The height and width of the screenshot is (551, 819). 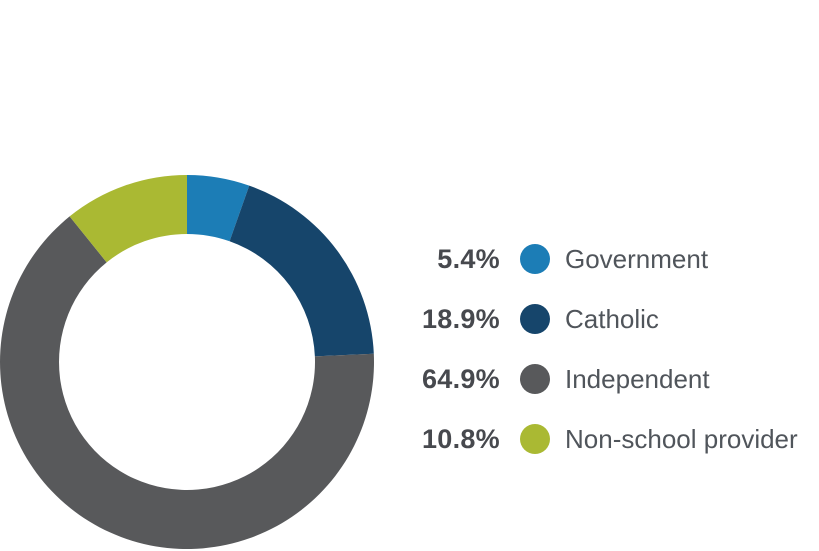 What do you see at coordinates (637, 378) in the screenshot?
I see `legend-label: Independent` at bounding box center [637, 378].